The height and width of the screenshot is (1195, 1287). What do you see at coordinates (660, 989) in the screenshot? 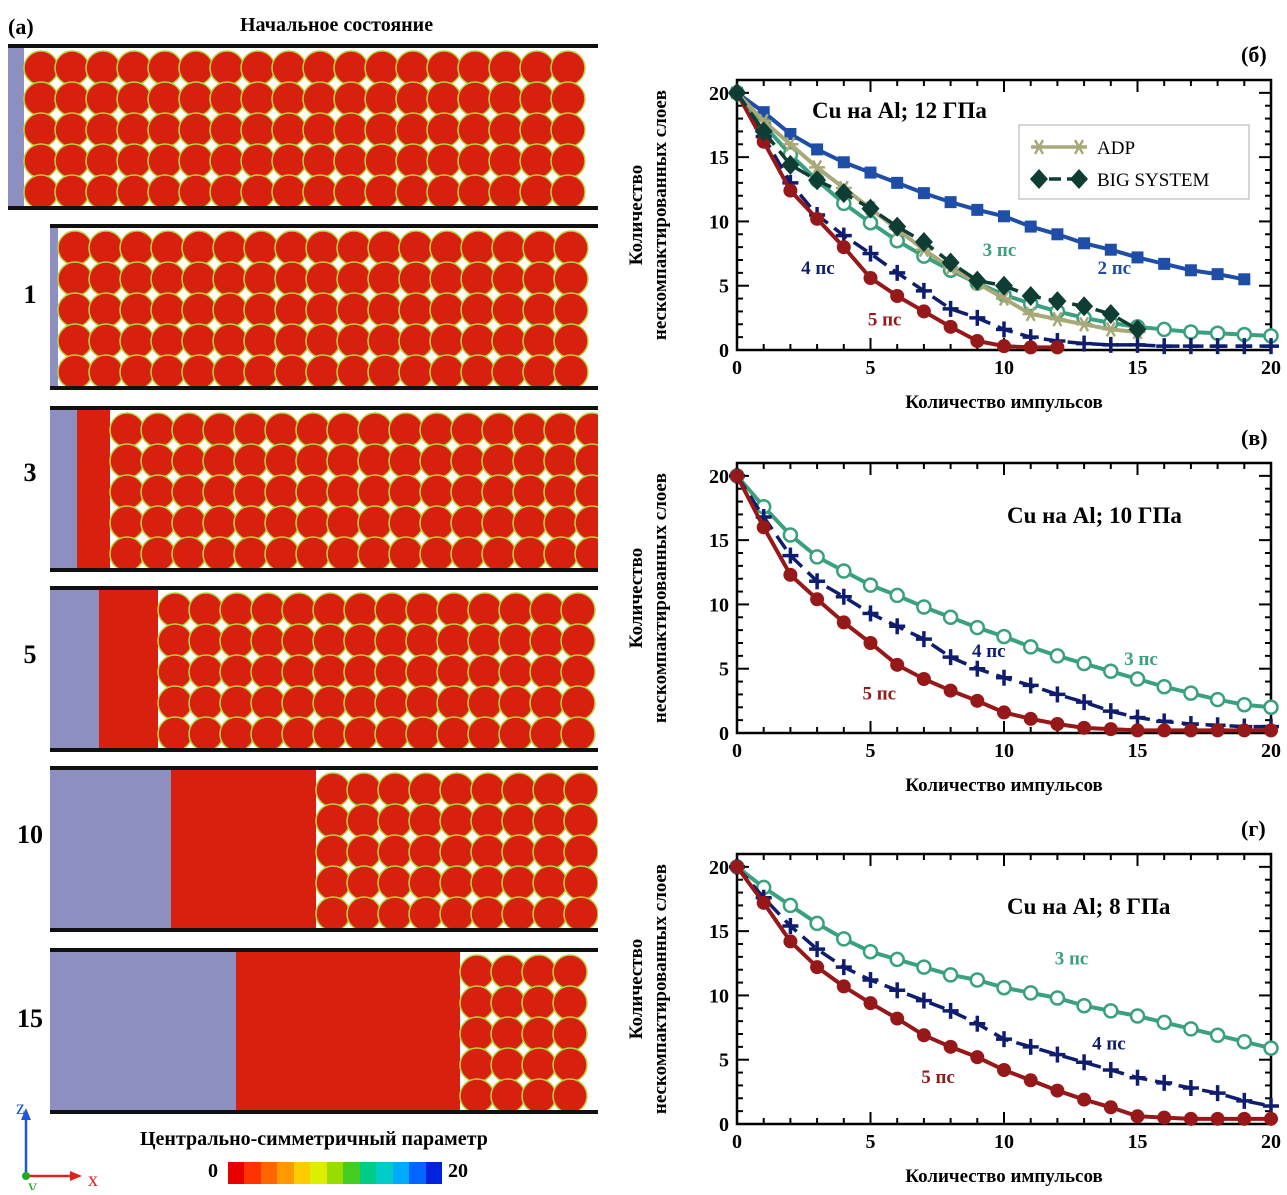
I see `y-axis-label-line2: нескомпактированных слоев` at bounding box center [660, 989].